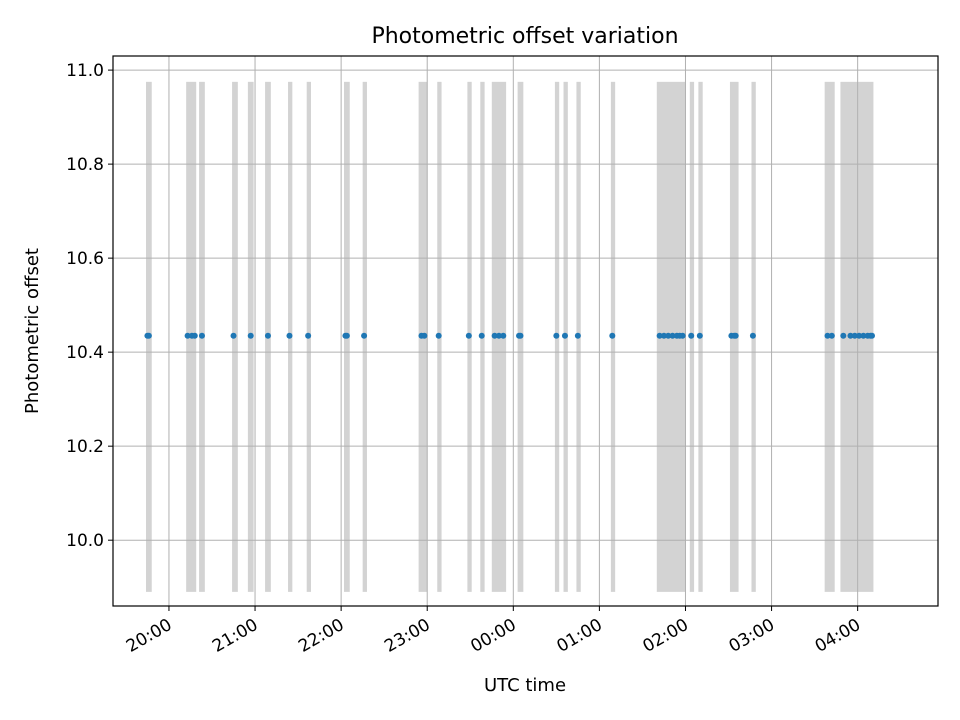 This screenshot has height=720, width=960. Describe the element at coordinates (321, 636) in the screenshot. I see `x-tick-label: 22:00` at that location.